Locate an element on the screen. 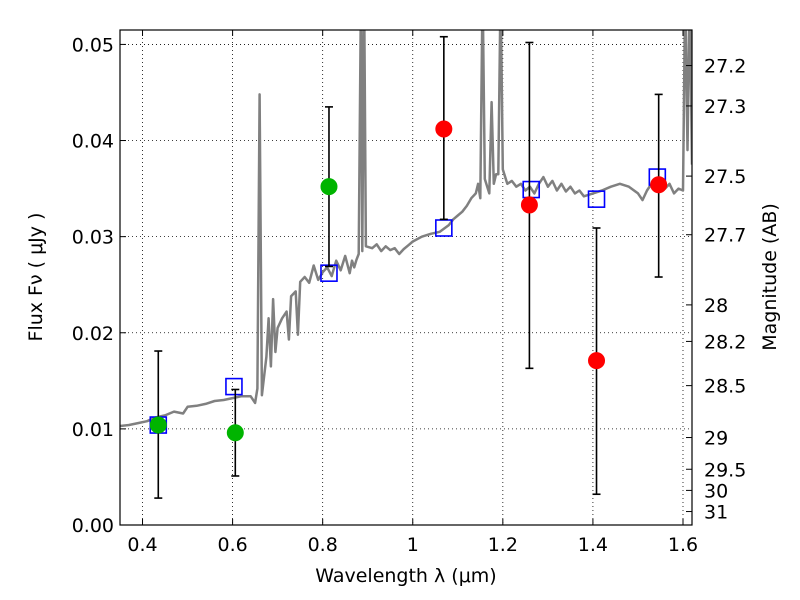 Image resolution: width=800 pixels, height=600 pixels. mag-tick-label: 31 is located at coordinates (716, 513).